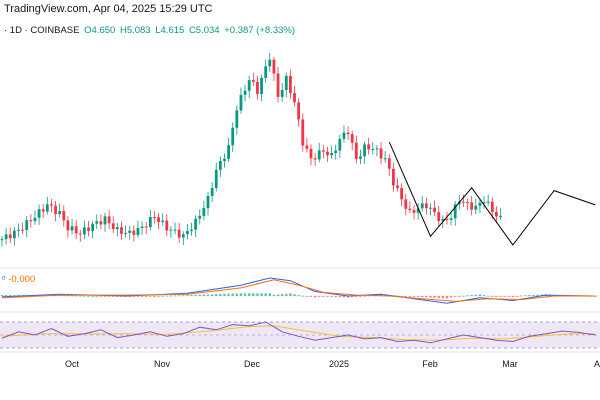  What do you see at coordinates (492, 193) in the screenshot?
I see `pattern-line` at bounding box center [492, 193].